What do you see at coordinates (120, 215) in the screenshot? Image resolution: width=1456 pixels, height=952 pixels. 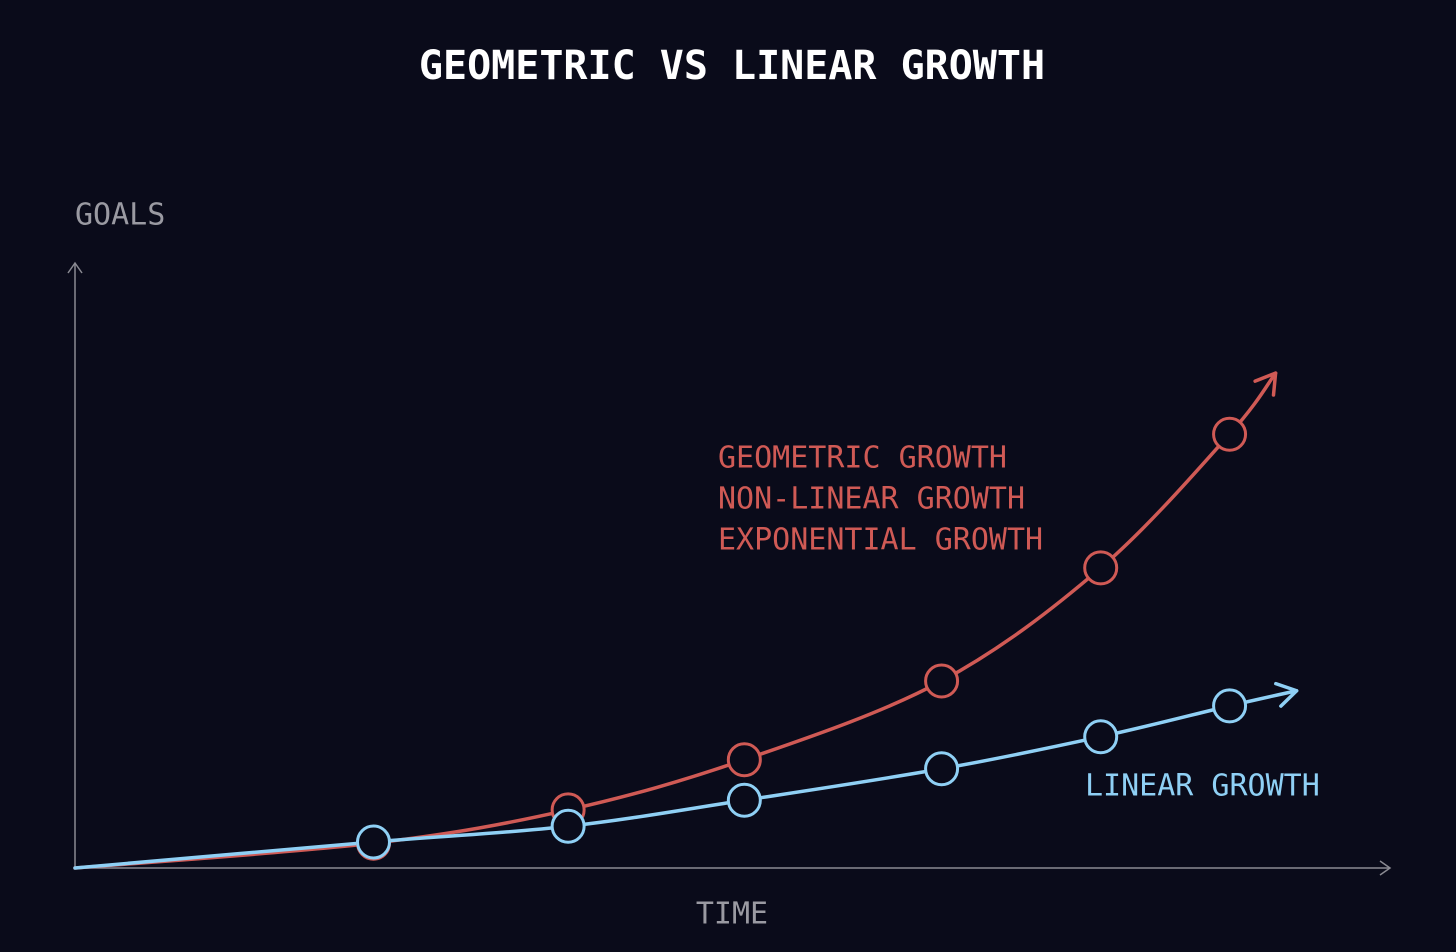 I see `y-axis-label: GOALS` at bounding box center [120, 215].